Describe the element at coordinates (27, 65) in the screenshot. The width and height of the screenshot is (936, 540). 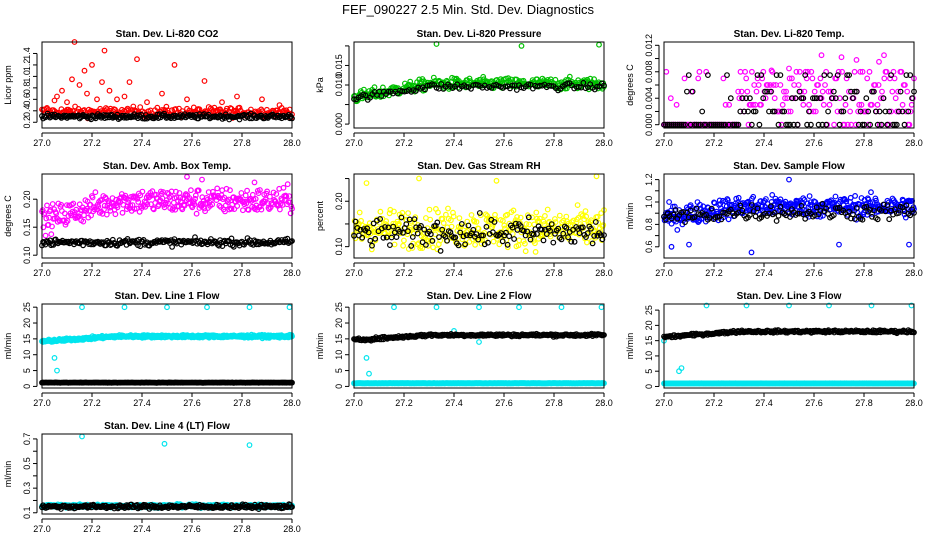
I see `y-tick-label: 1.2` at that location.